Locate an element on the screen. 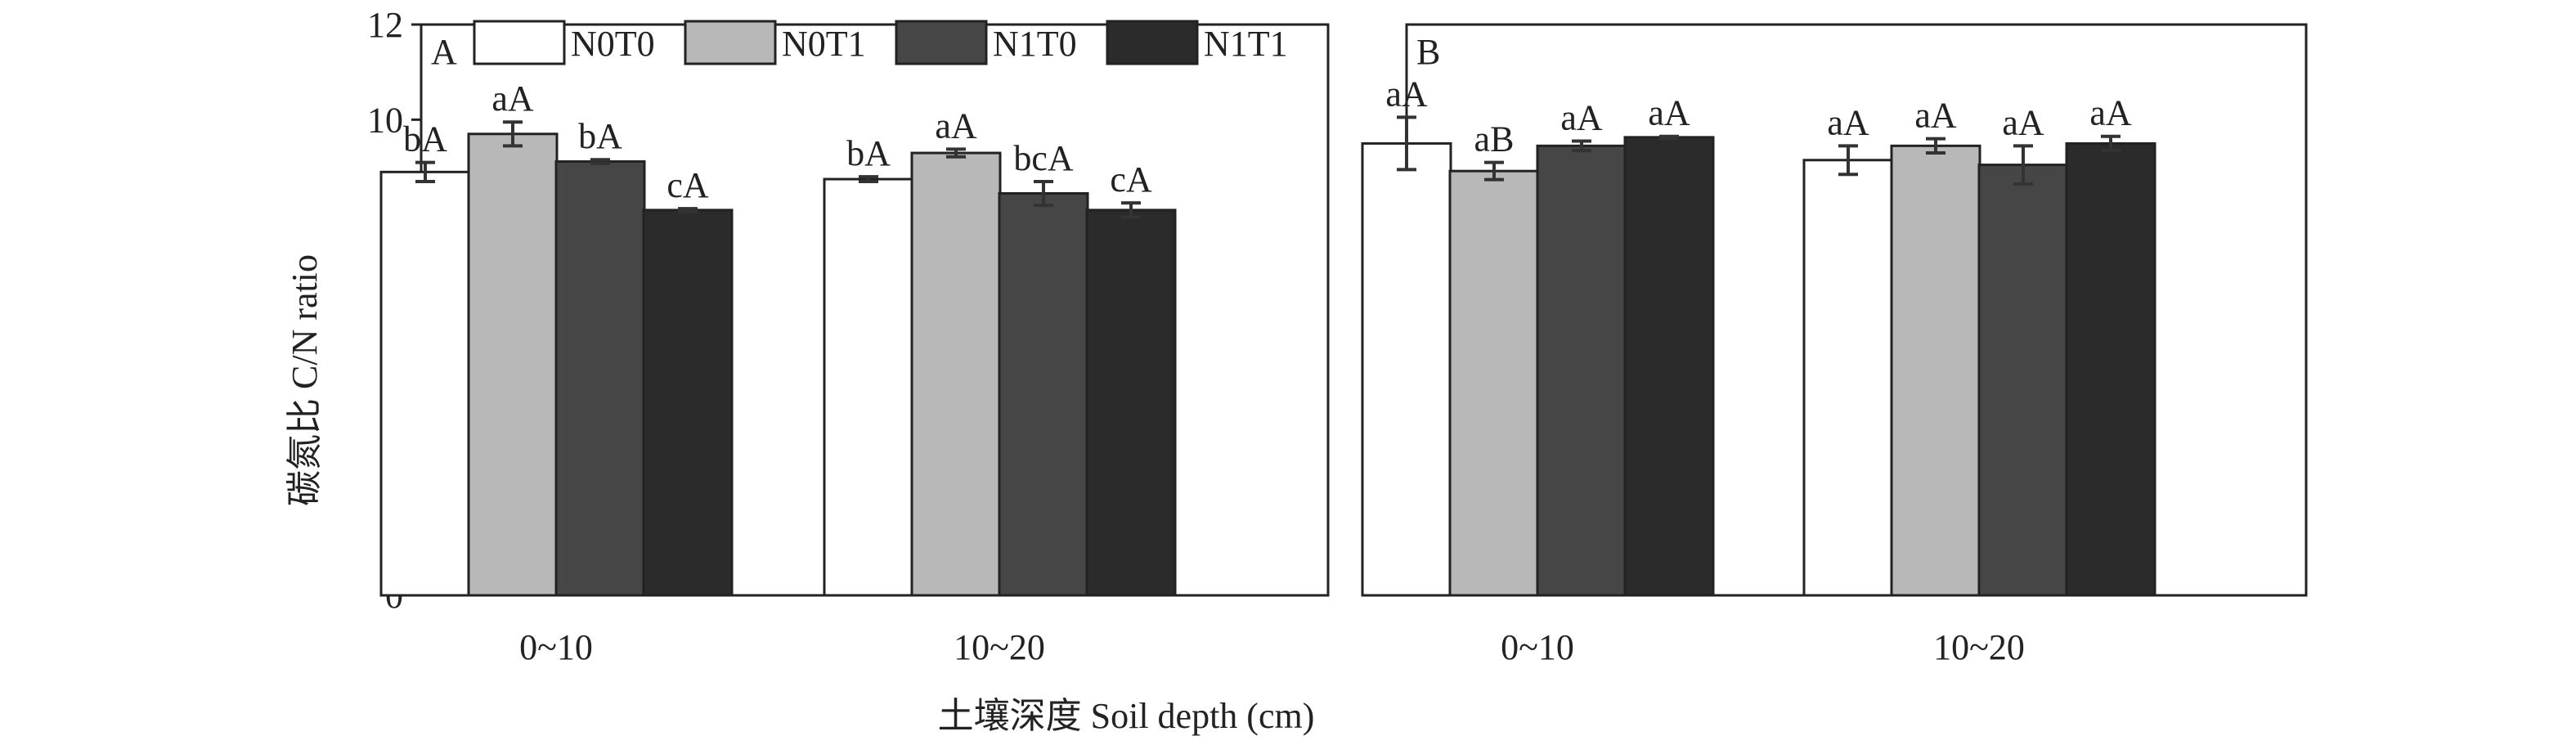 The height and width of the screenshot is (745, 2576). y-axis-label: 碳氮比 C/N ratio is located at coordinates (305, 380).